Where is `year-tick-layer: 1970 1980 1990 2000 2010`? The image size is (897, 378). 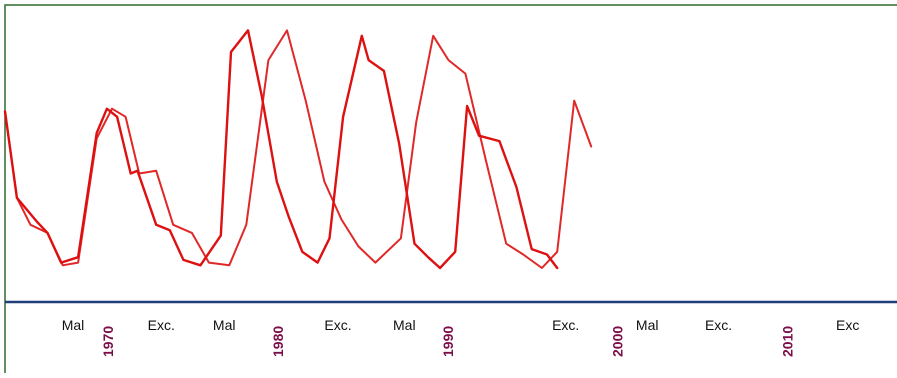
year-tick-layer: 1970 1980 1990 2000 2010 is located at coordinates (448, 341).